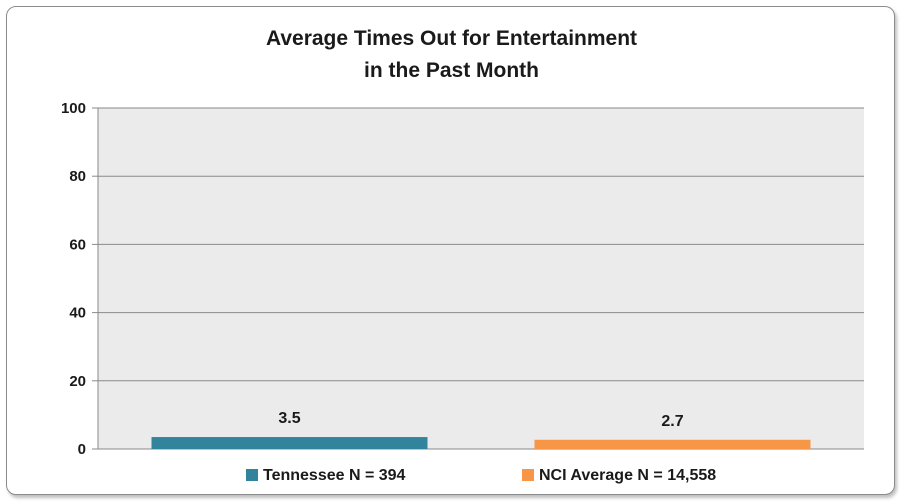 This screenshot has width=903, height=503. I want to click on y-tick-label-80: 80, so click(77, 176).